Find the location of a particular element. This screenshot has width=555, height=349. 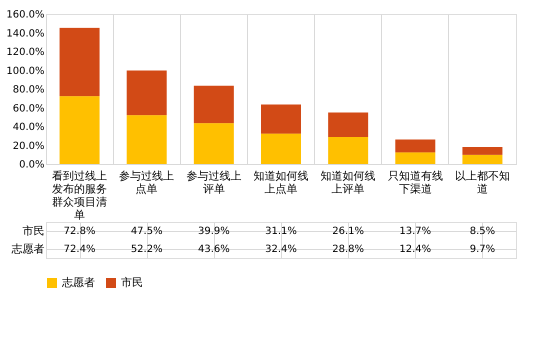

x-tick-label: 参与过线上点单 is located at coordinates (146, 183).